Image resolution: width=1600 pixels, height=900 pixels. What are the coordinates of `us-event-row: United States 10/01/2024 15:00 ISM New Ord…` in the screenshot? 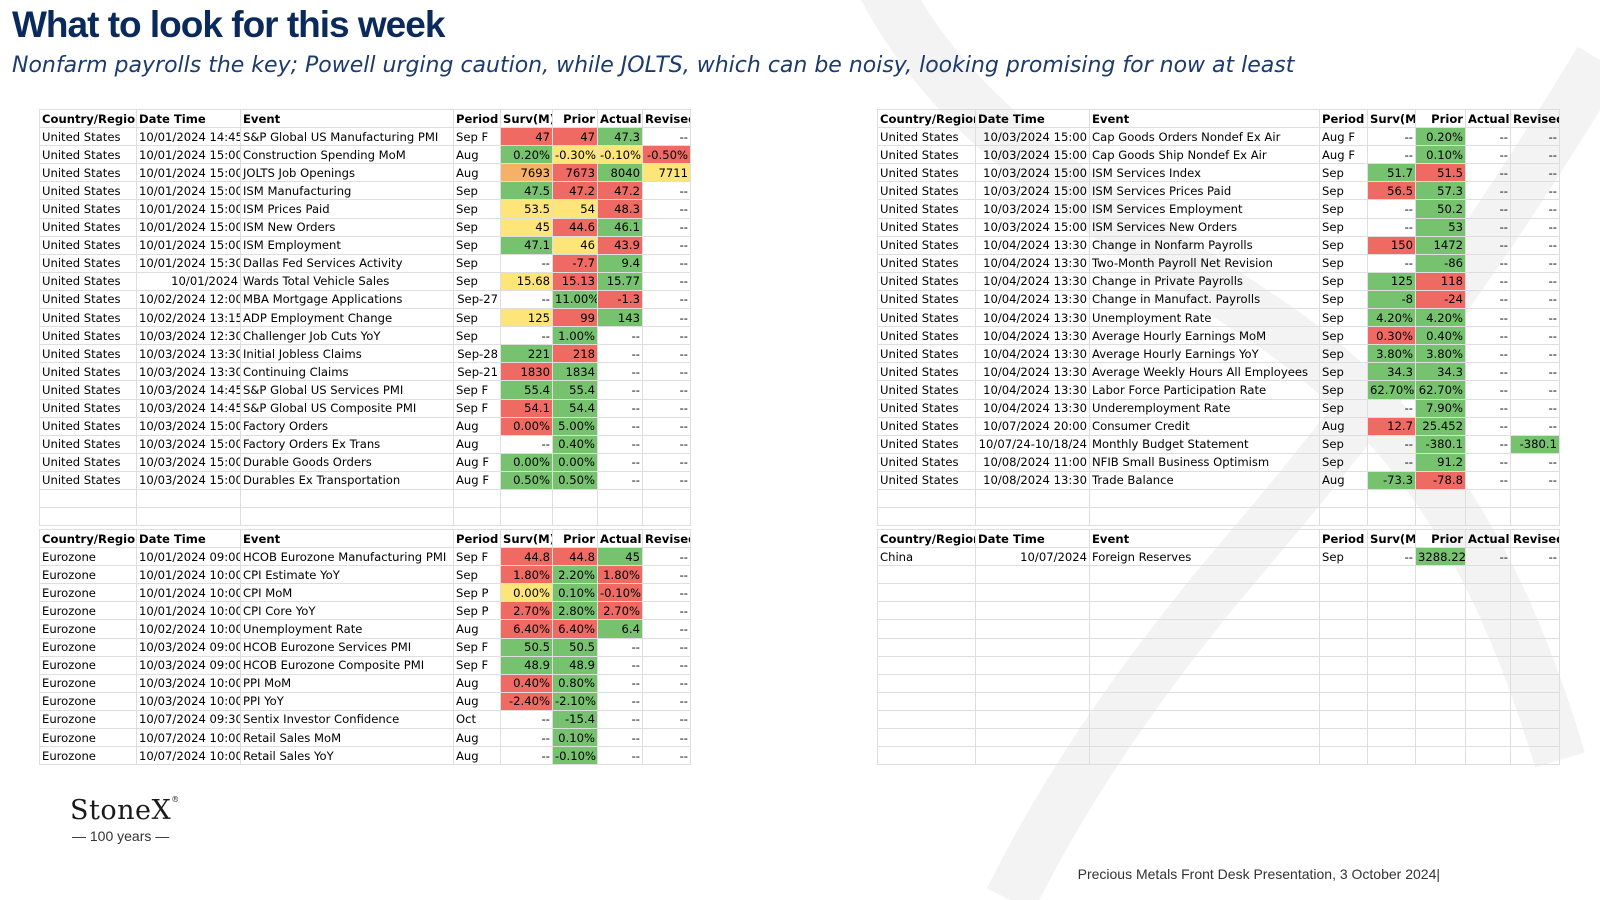 It's located at (365, 227).